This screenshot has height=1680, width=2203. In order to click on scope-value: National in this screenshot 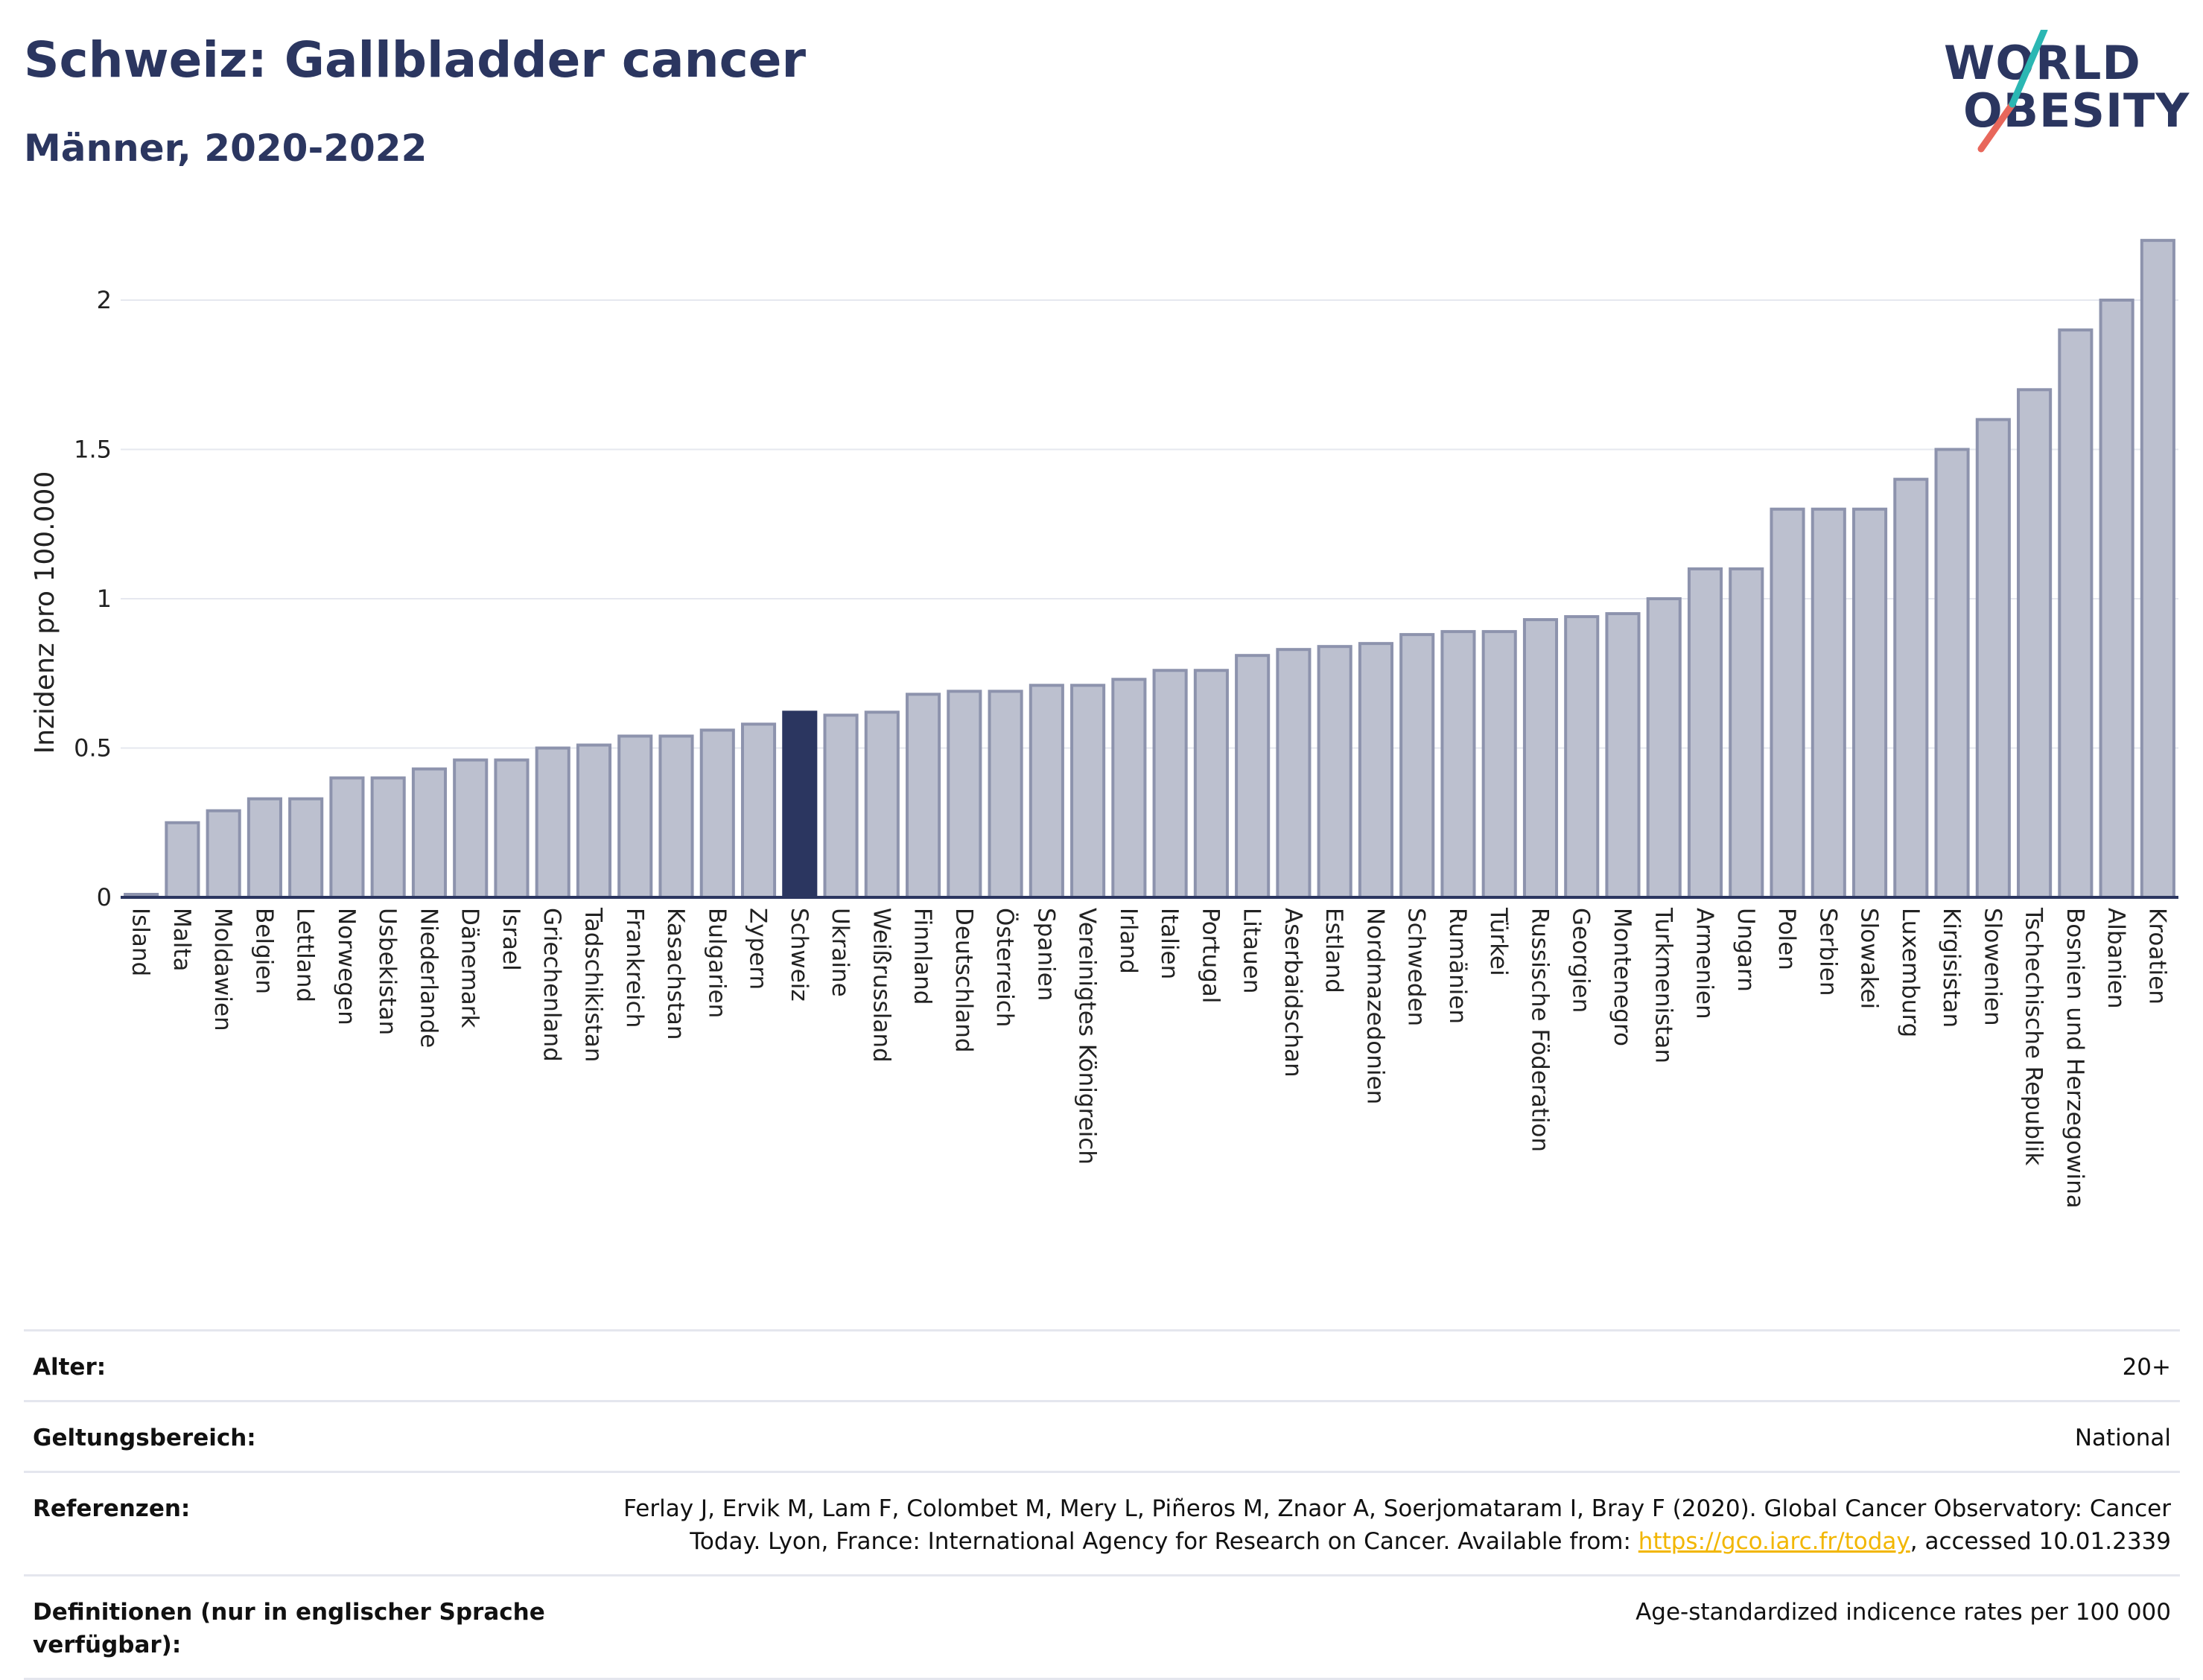, I will do `click(2122, 1438)`.